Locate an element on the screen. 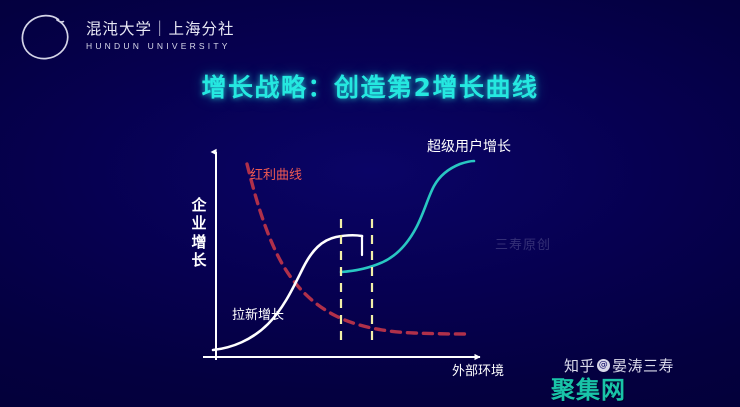 This screenshot has width=740, height=407. watermark-site-name: 聚集网 is located at coordinates (588, 390).